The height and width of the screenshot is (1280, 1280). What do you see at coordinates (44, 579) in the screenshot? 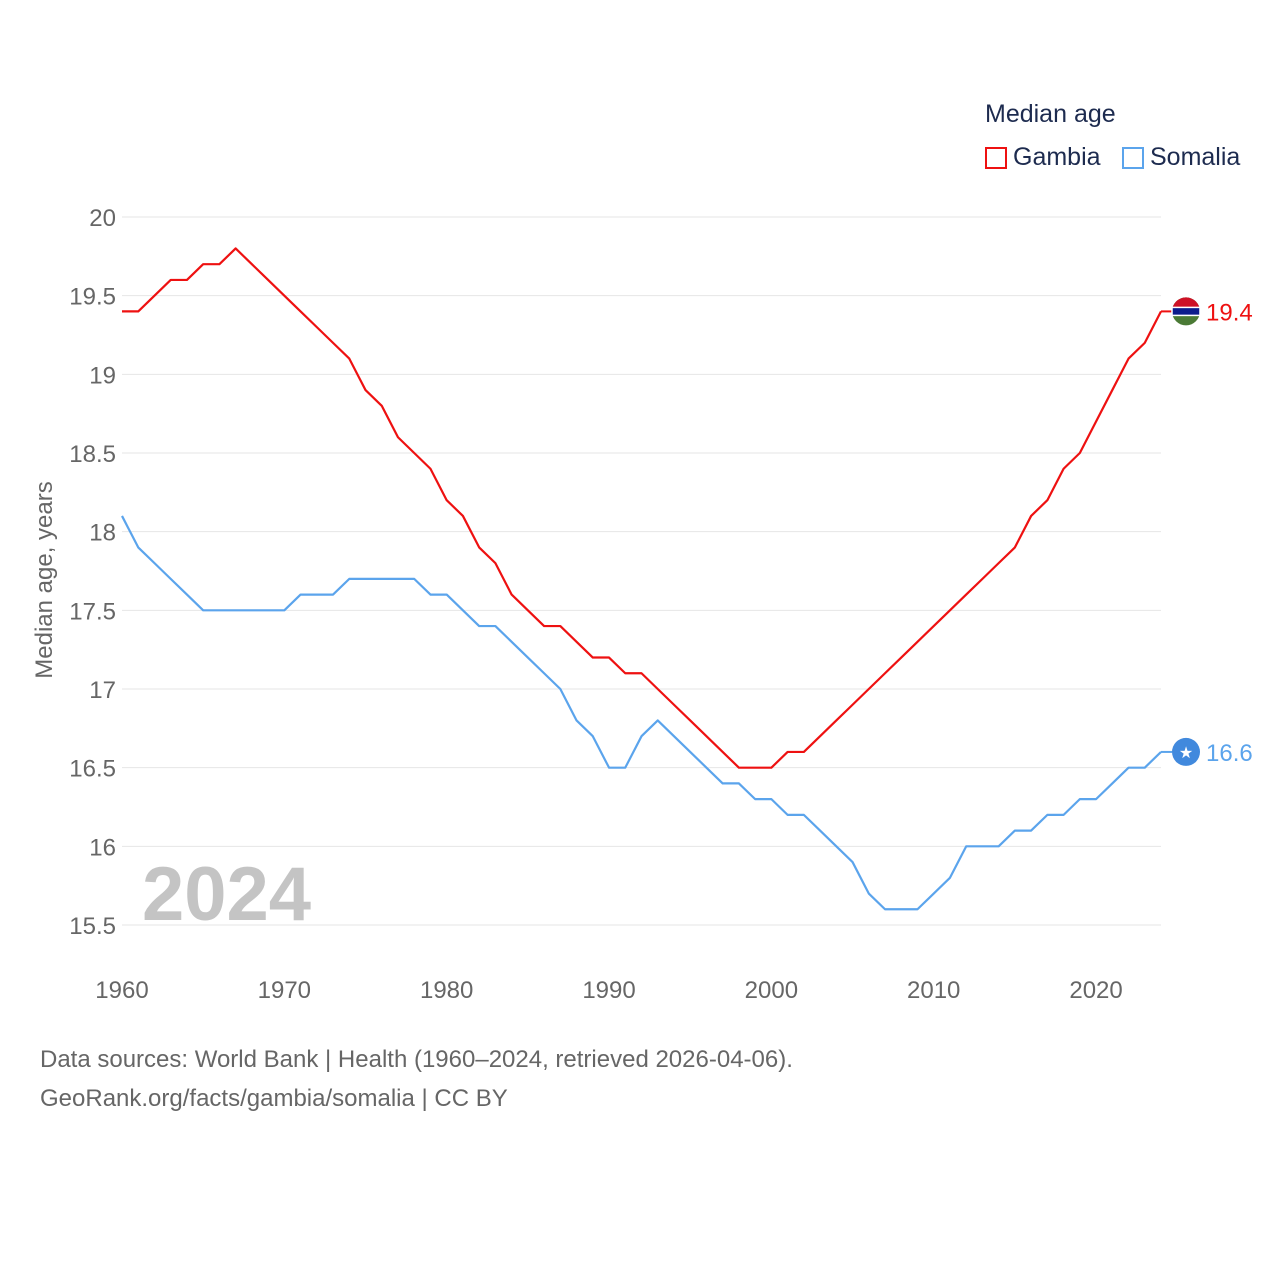
I see `y-axis-label: Median age, years` at bounding box center [44, 579].